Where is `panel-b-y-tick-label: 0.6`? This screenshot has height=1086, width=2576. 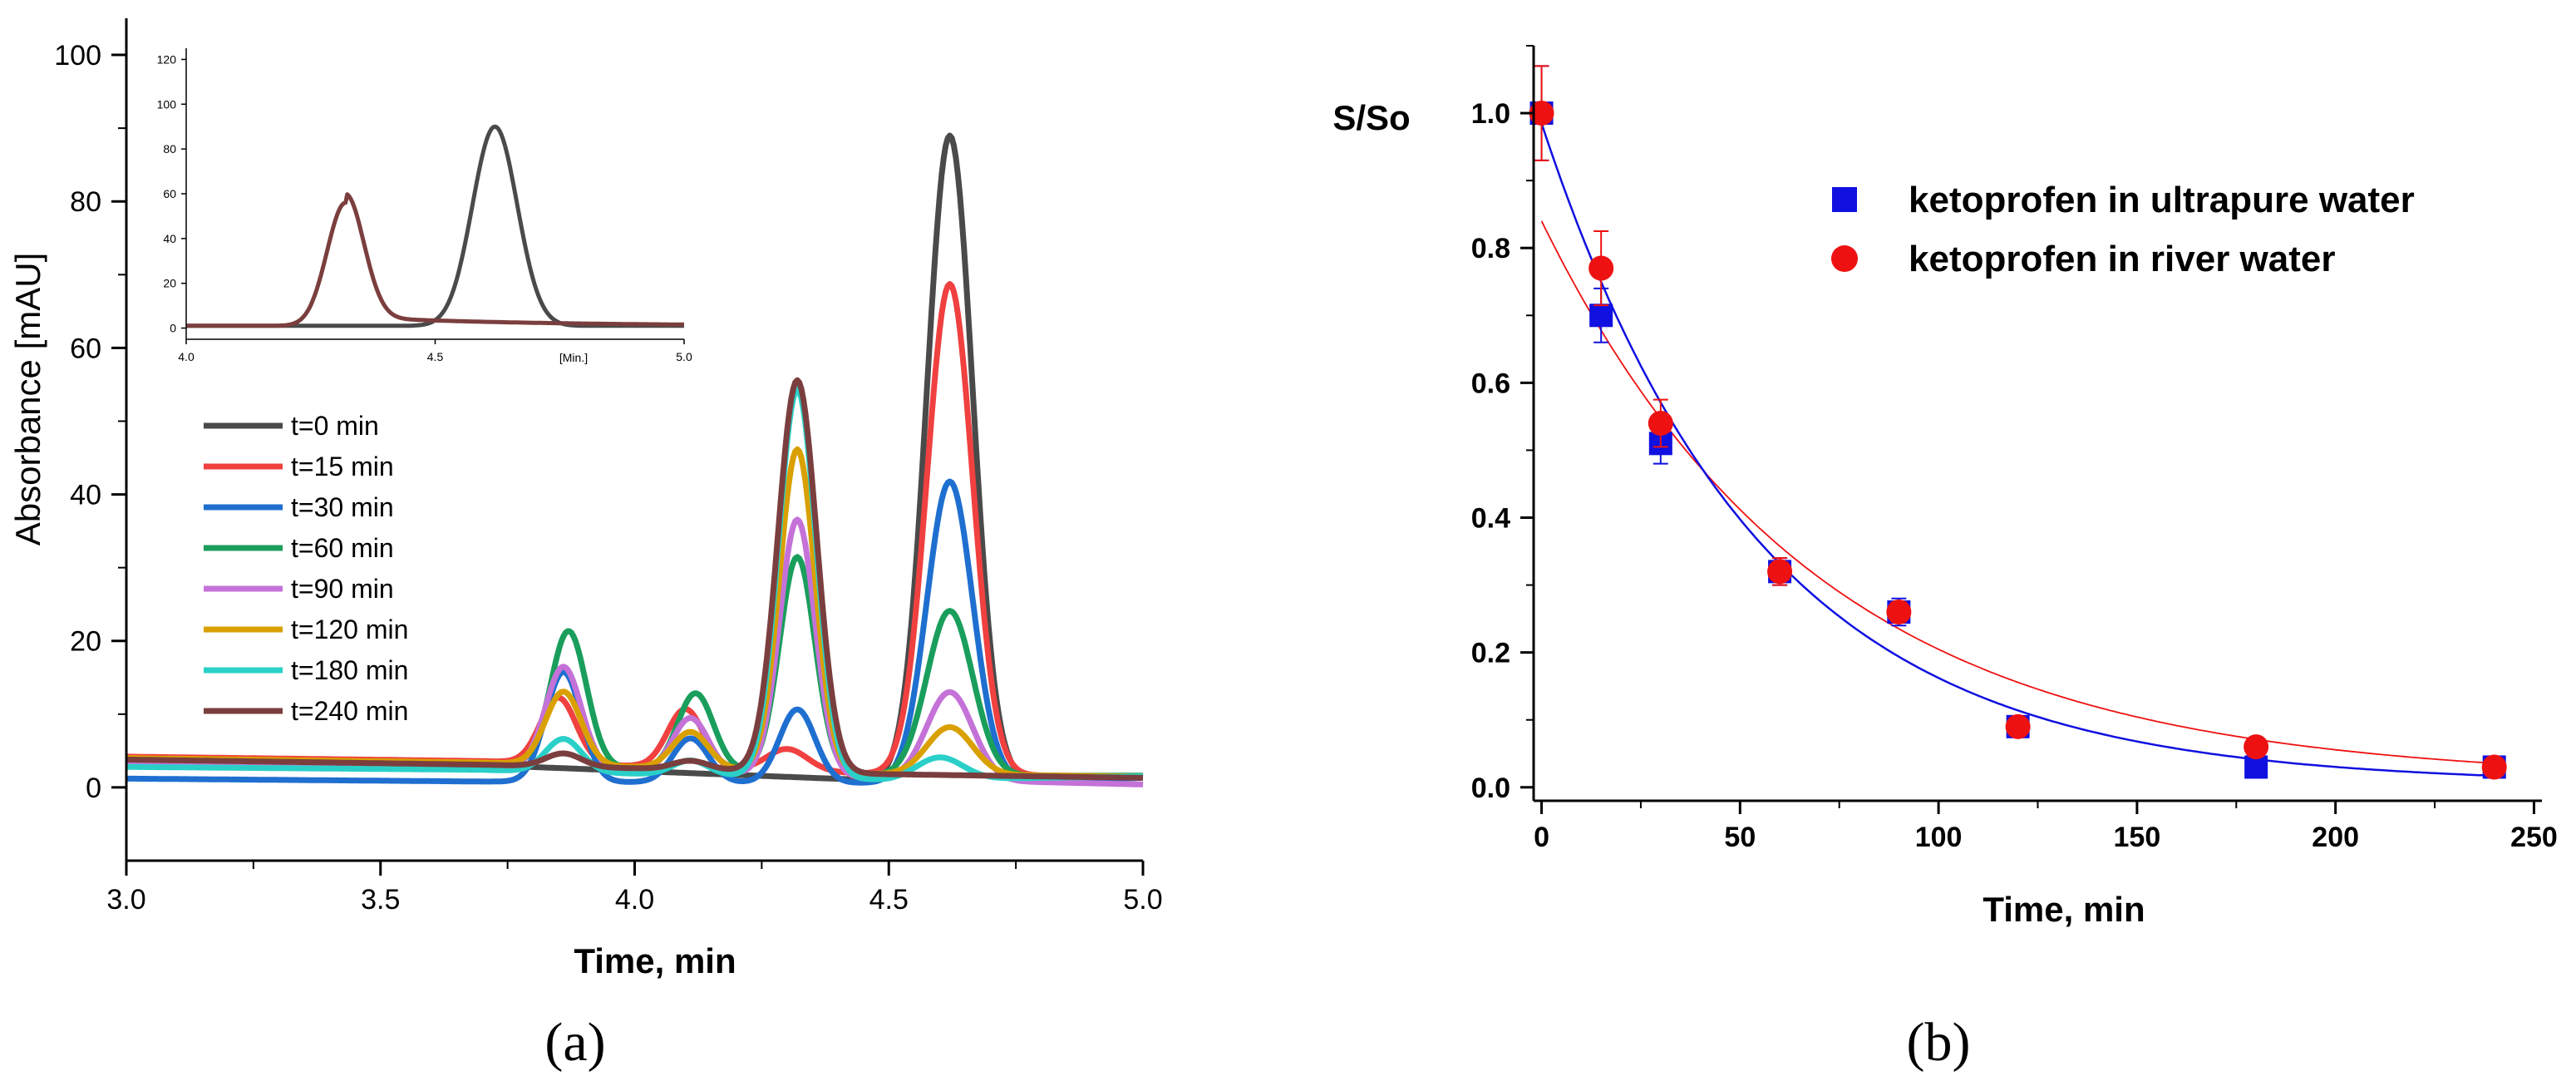 panel-b-y-tick-label: 0.6 is located at coordinates (1490, 383).